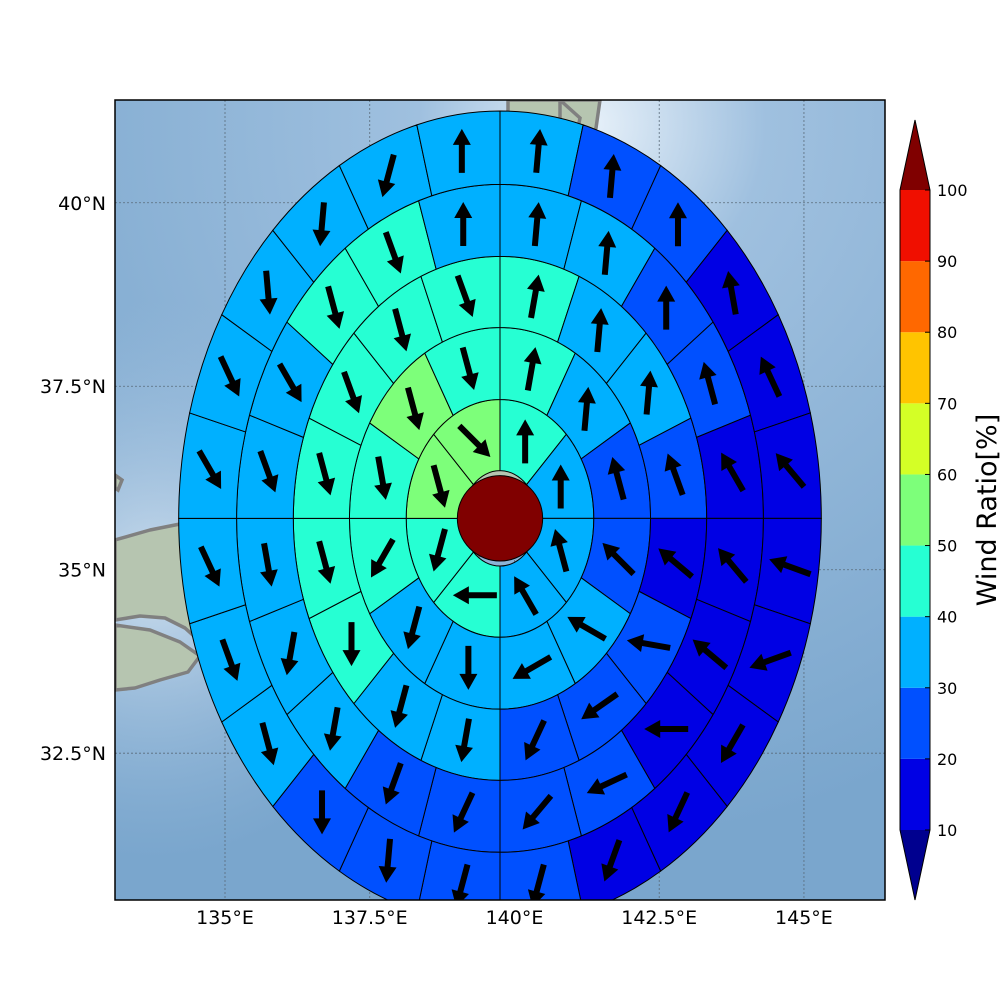 This screenshot has width=1000, height=1000. Describe the element at coordinates (947, 830) in the screenshot. I see `colorbar-tick-label: 10` at that location.